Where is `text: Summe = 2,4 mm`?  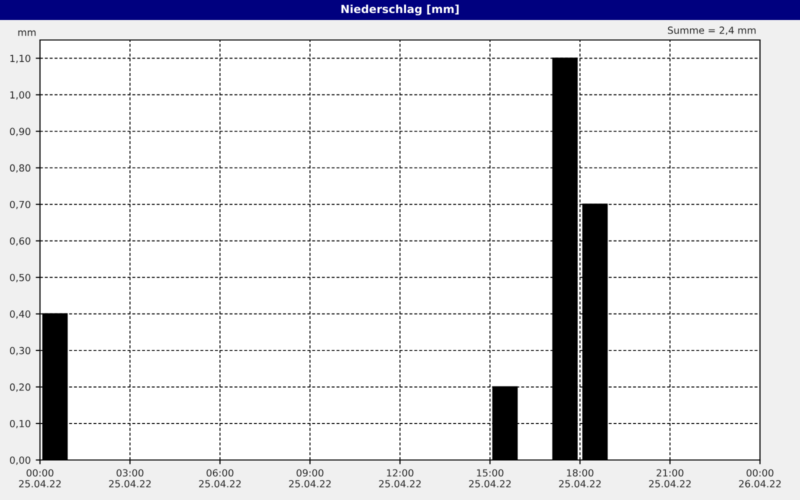 text: Summe = 2,4 mm is located at coordinates (712, 30).